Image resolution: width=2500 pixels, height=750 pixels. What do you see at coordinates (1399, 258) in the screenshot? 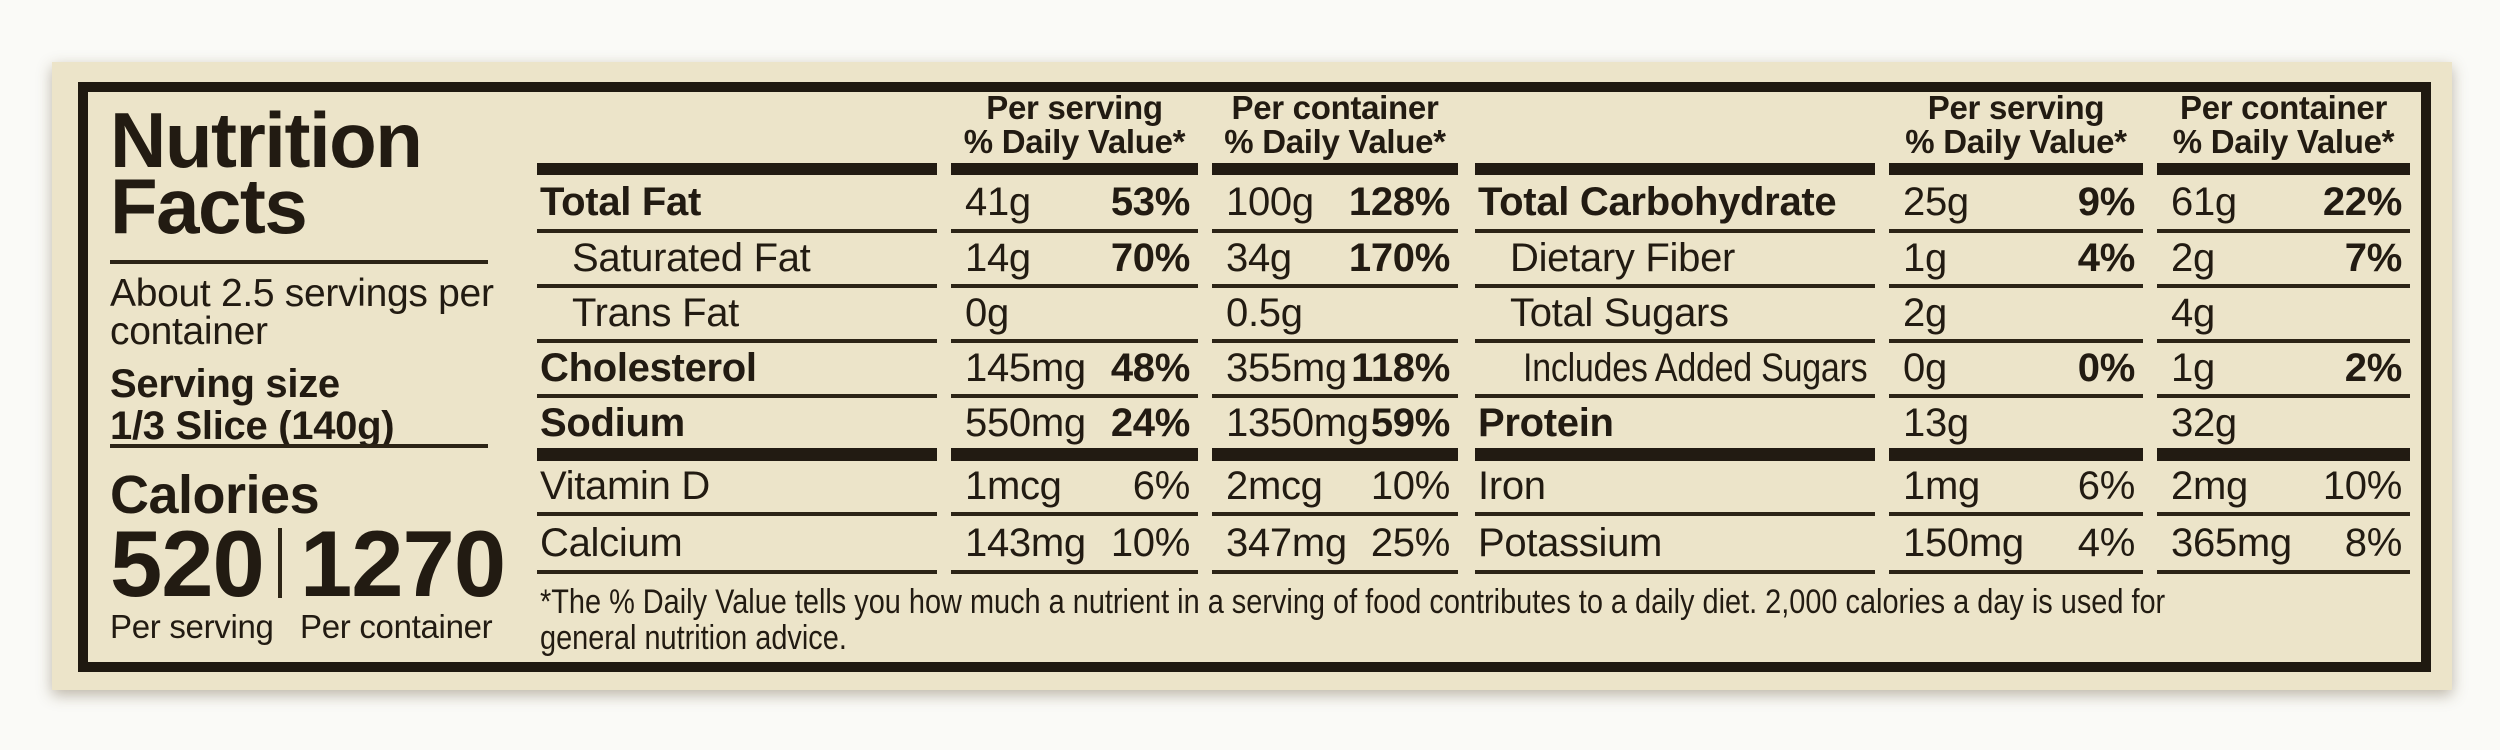
I see `dv-per-container: 170%` at bounding box center [1399, 258].